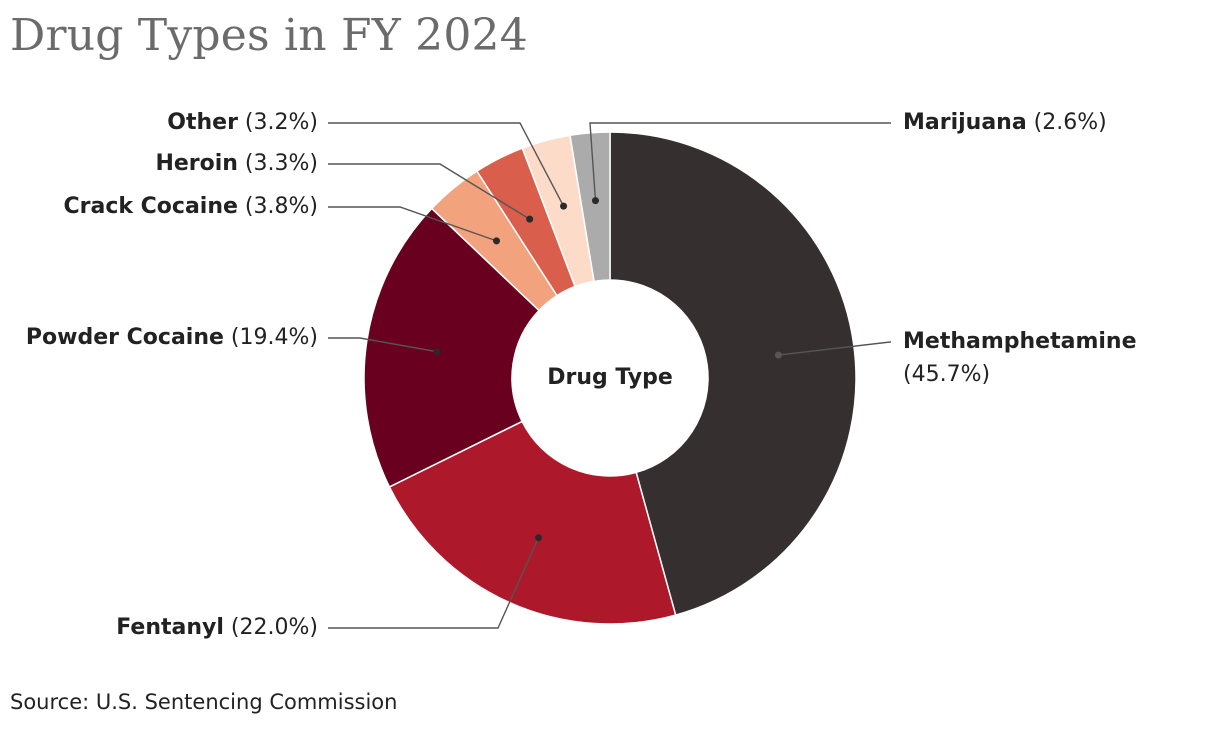  I want to click on label-powder-cocaine: Powder Cocaine (19.4%), so click(172, 337).